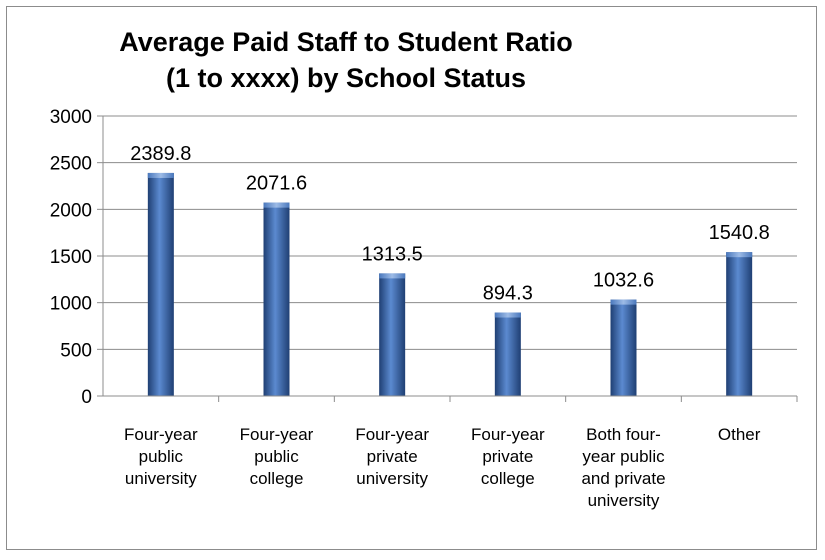  What do you see at coordinates (71, 210) in the screenshot?
I see `y-tick-label: 2000` at bounding box center [71, 210].